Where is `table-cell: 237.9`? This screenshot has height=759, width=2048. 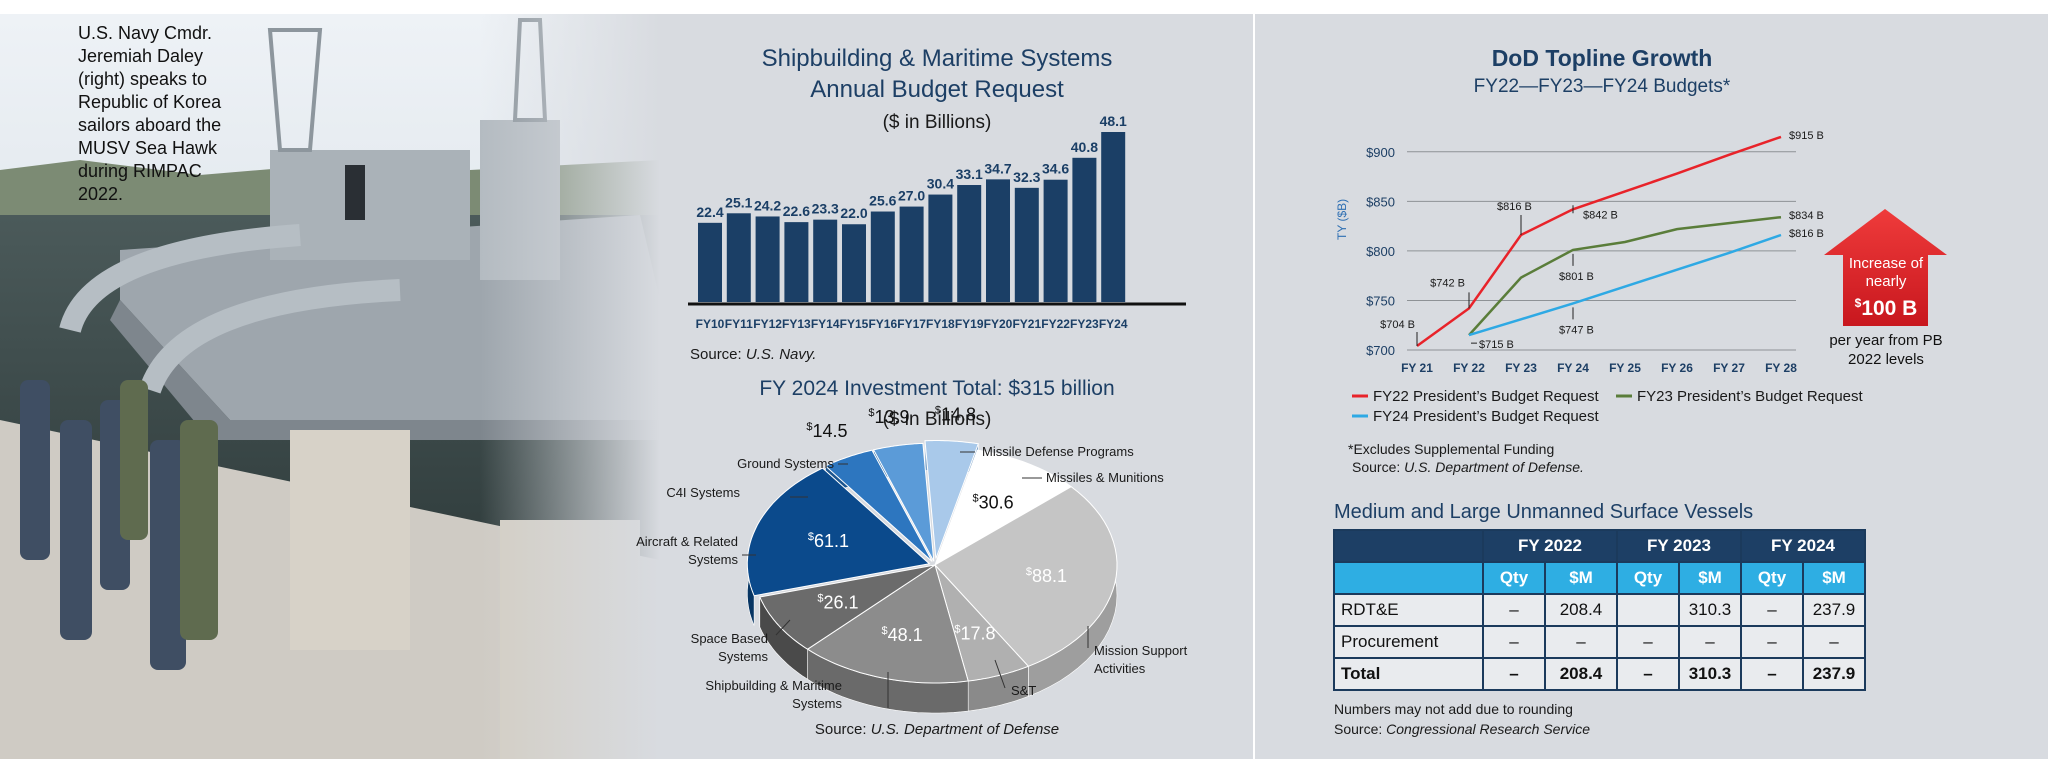
table-cell: 237.9 is located at coordinates (1834, 674).